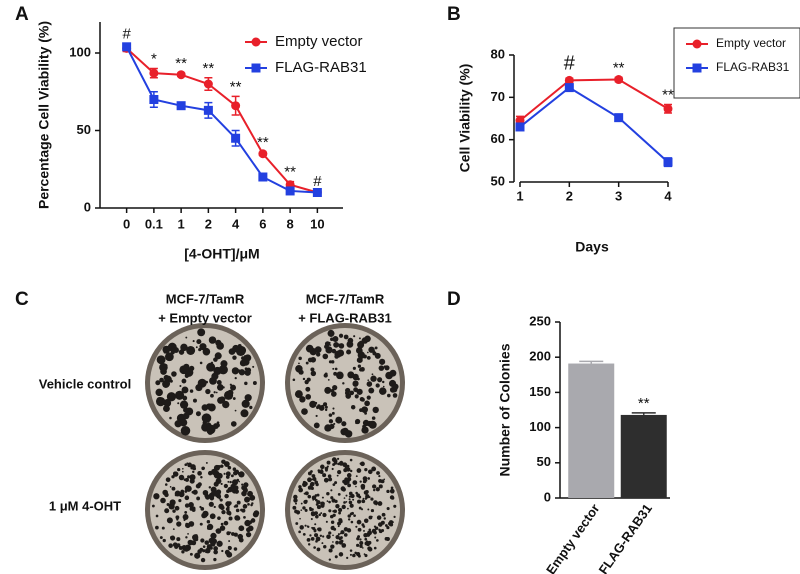  I want to click on x-tick-label: 8, so click(290, 223).